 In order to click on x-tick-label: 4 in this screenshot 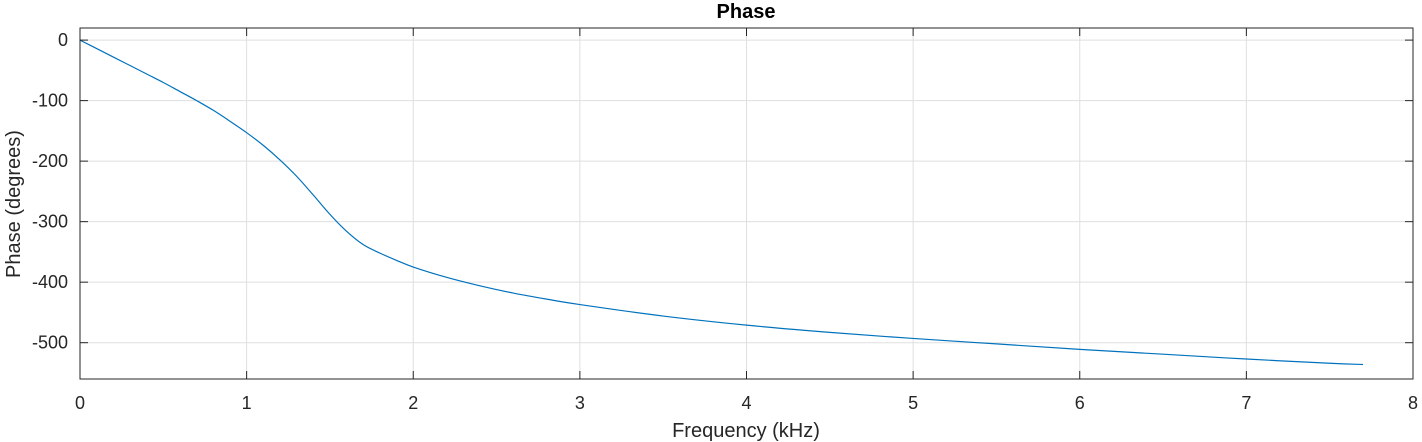, I will do `click(746, 403)`.